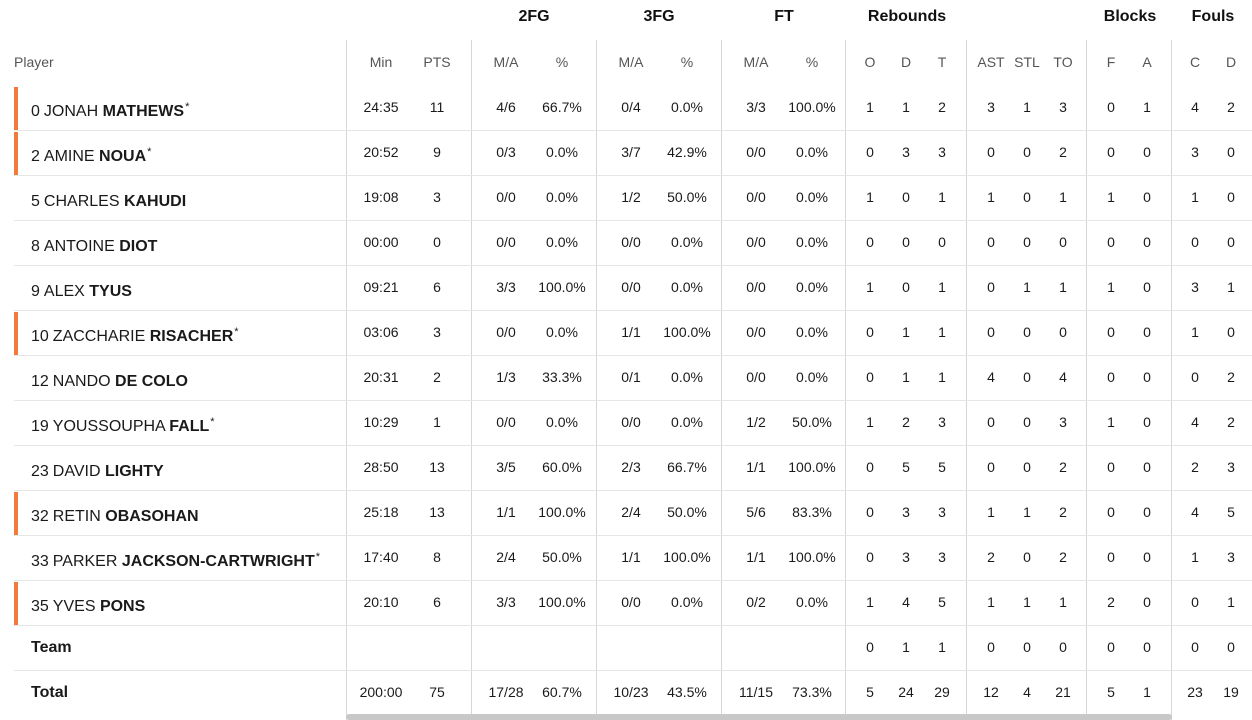 The height and width of the screenshot is (720, 1252). I want to click on col-blocks-against: A, so click(1147, 62).